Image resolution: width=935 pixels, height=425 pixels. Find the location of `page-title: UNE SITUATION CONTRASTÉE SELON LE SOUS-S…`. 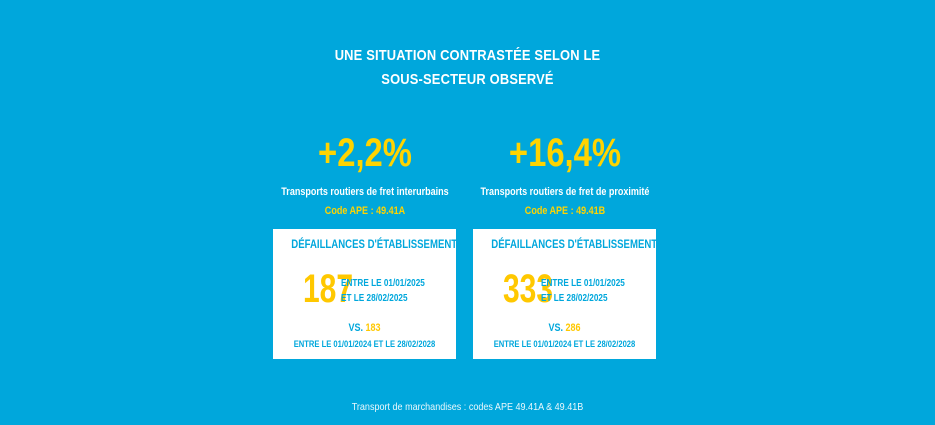

page-title: UNE SITUATION CONTRASTÉE SELON LE SOUS-S… is located at coordinates (467, 68).